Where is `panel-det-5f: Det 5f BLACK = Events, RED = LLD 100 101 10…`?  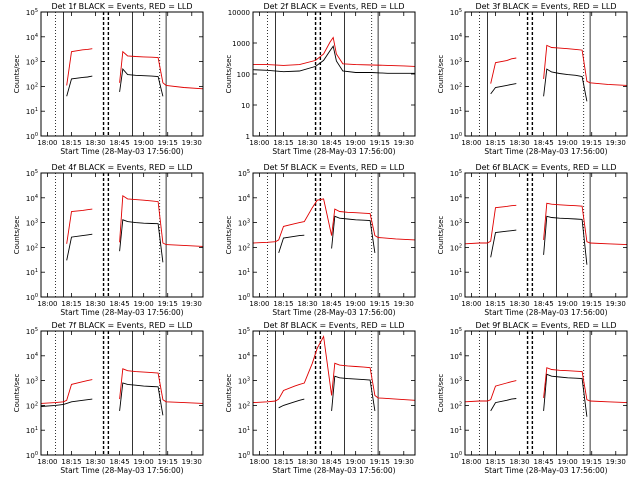 panel-det-5f: Det 5f BLACK = Events, RED = LLD 100 101 10… is located at coordinates (320, 240).